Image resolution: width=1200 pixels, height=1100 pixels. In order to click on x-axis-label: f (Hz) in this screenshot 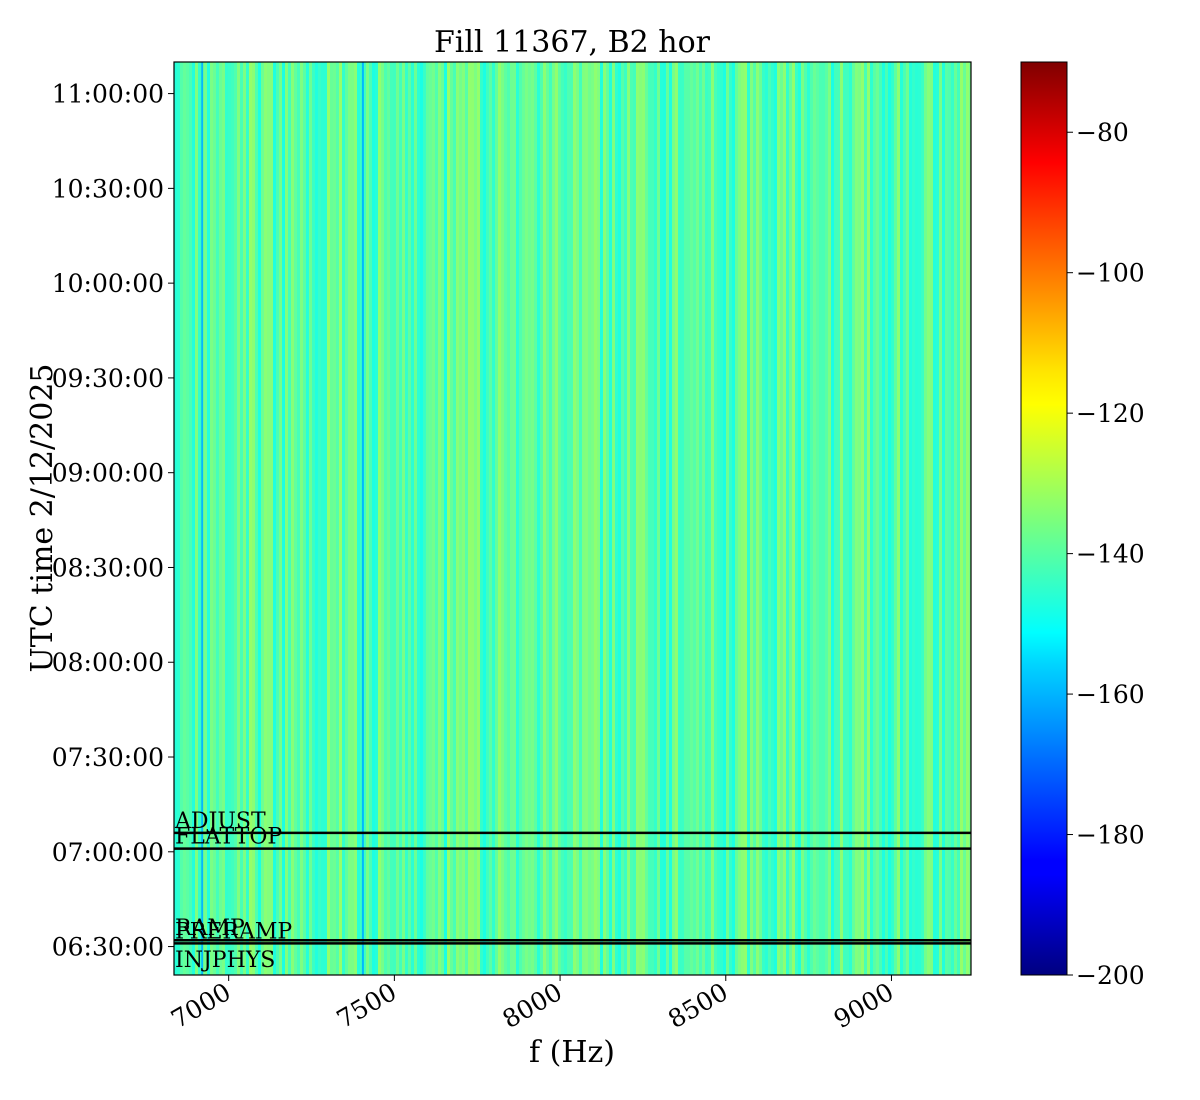, I will do `click(572, 1052)`.